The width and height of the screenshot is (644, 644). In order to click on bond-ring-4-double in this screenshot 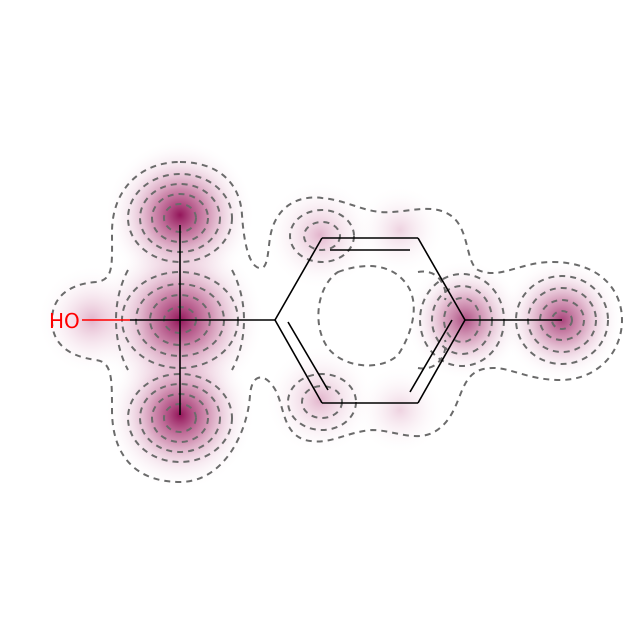, I will do `click(431, 356)`.